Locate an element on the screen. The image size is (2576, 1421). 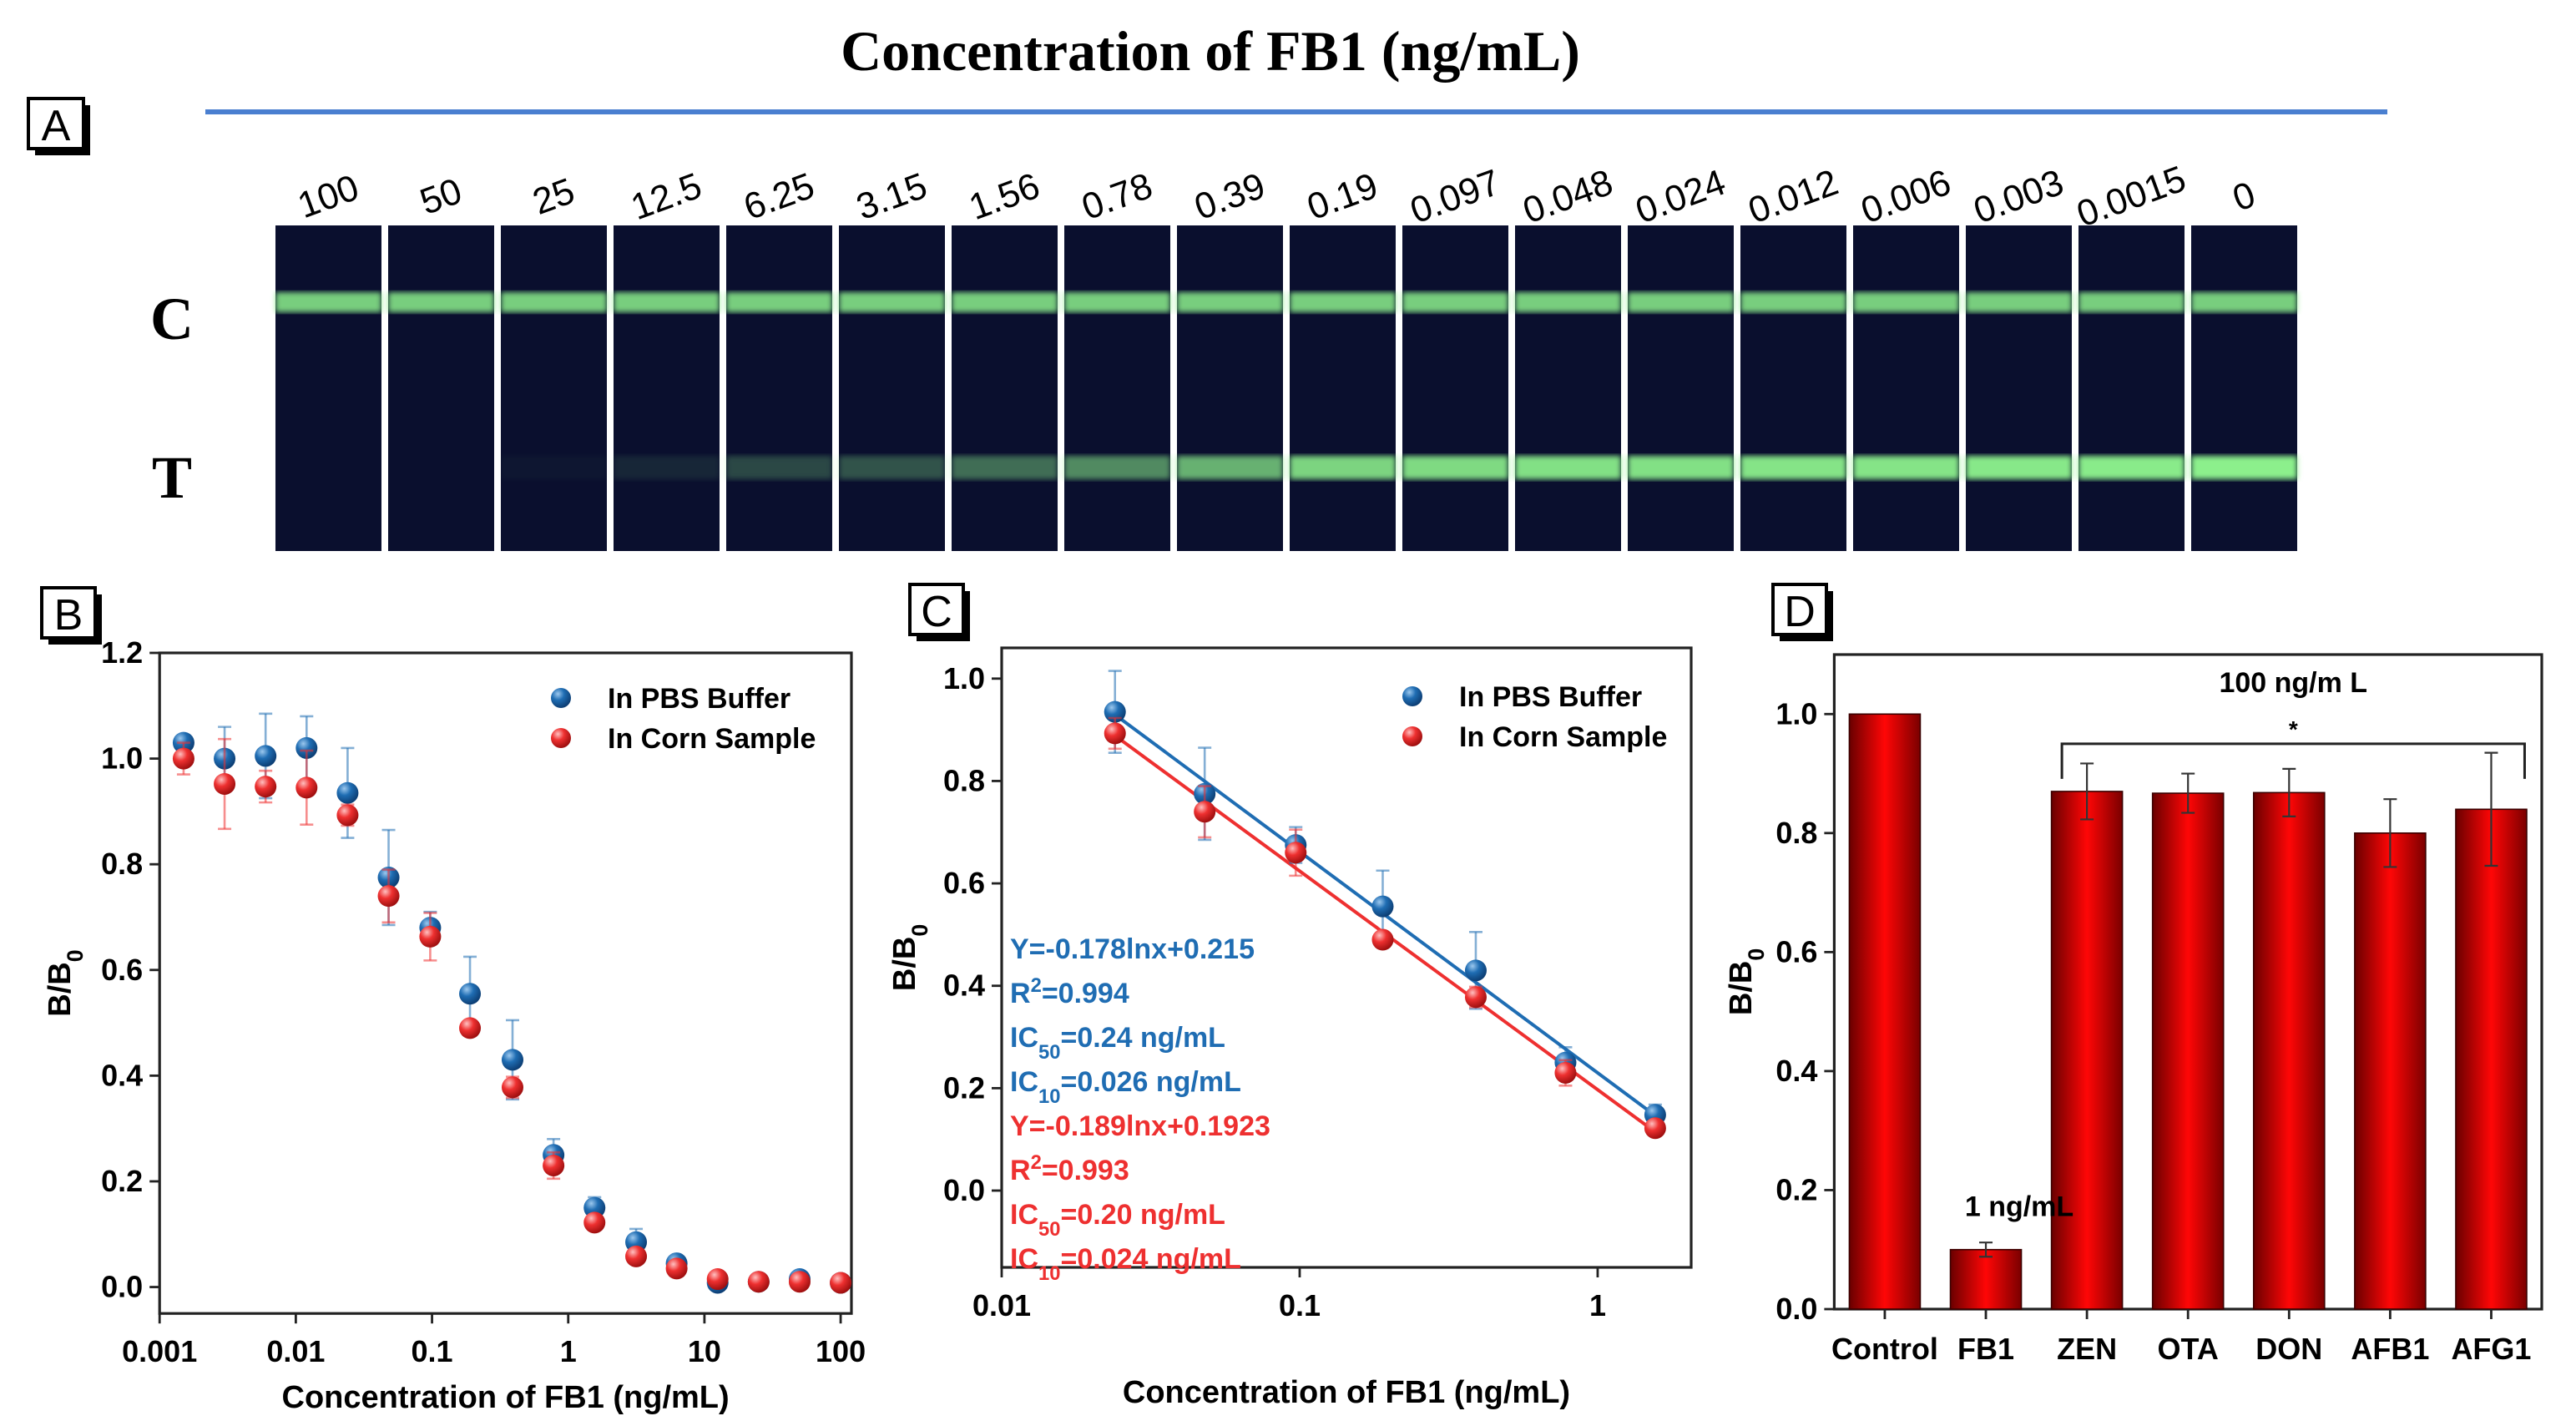
x-tick-label: 100 is located at coordinates (841, 1351).